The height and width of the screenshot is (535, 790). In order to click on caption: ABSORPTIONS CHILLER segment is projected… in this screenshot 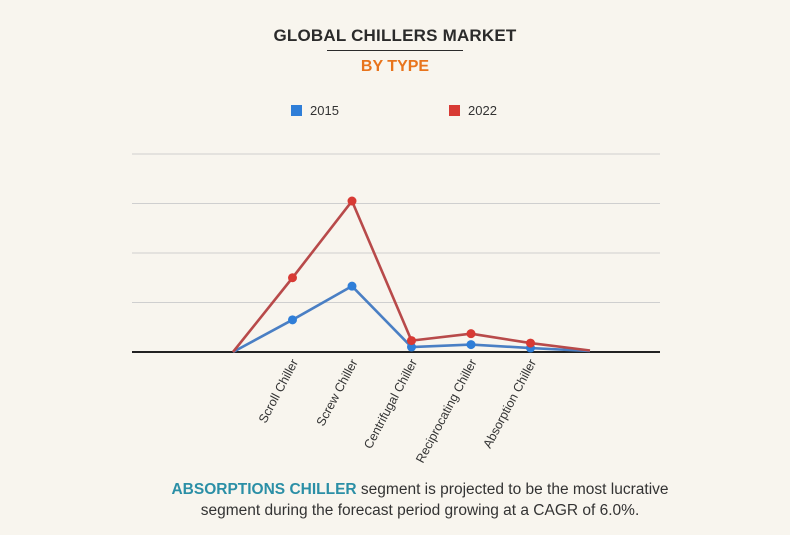, I will do `click(420, 500)`.